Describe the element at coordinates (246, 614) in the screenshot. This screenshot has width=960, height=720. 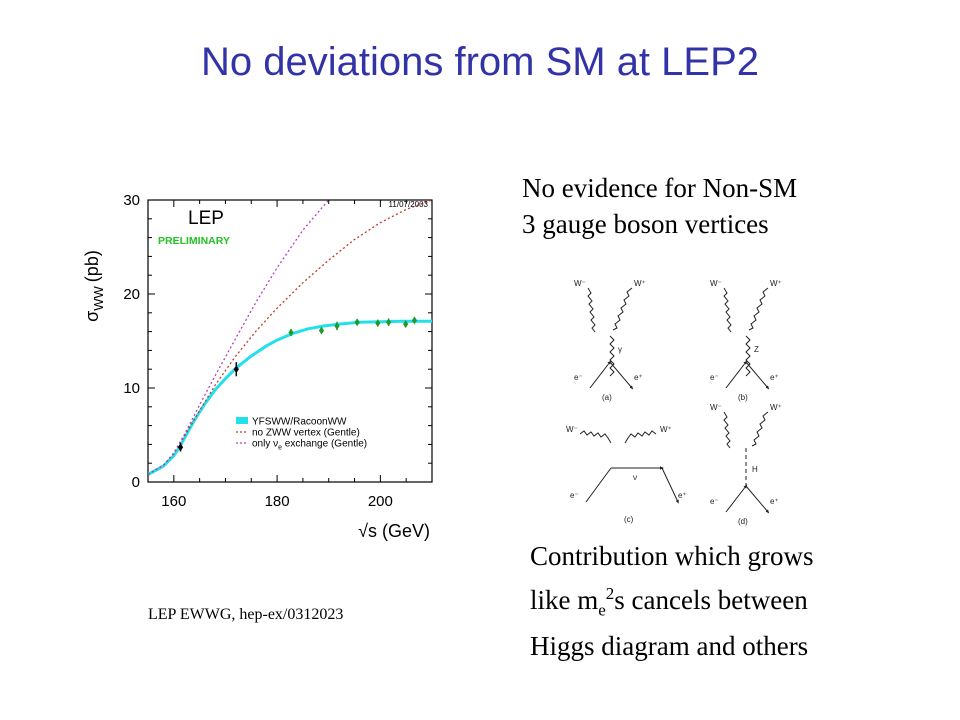
I see `citation: LEP EWWG, hep-ex/0312023` at that location.